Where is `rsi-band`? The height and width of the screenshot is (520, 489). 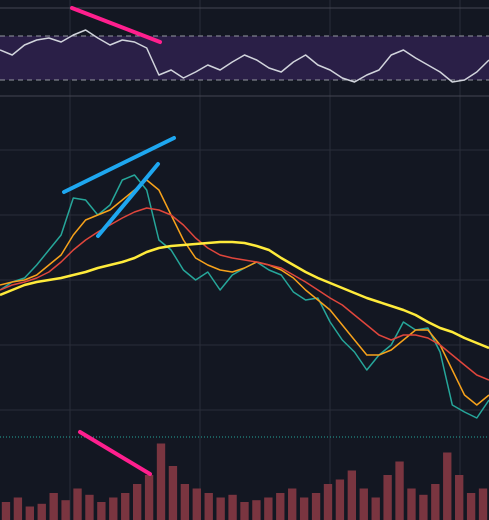 rsi-band is located at coordinates (244, 58).